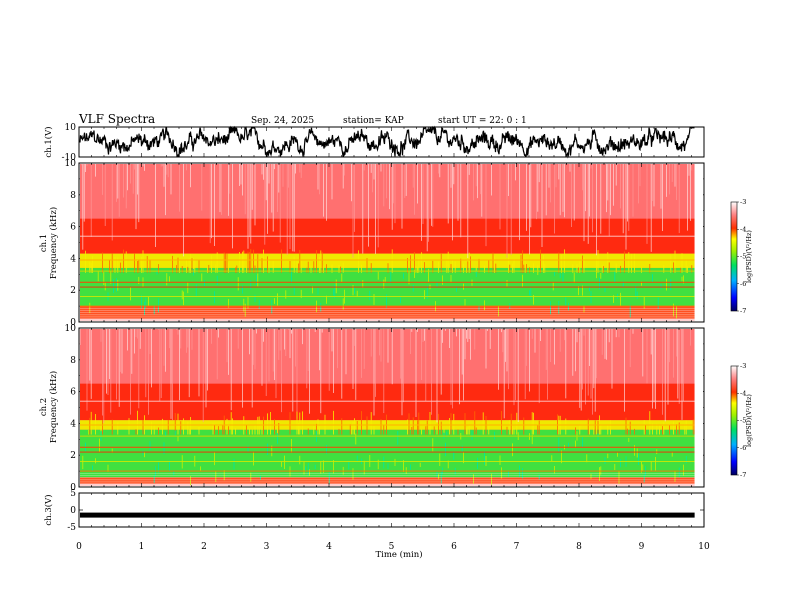 The width and height of the screenshot is (792, 612). What do you see at coordinates (454, 547) in the screenshot?
I see `x-tick-label: 6` at bounding box center [454, 547].